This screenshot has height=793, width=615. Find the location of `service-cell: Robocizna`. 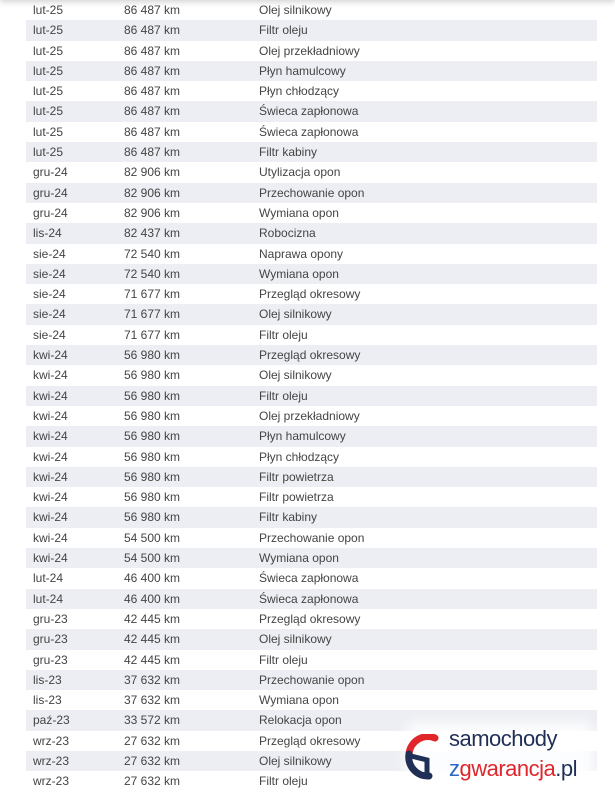

service-cell: Robocizna is located at coordinates (287, 233).